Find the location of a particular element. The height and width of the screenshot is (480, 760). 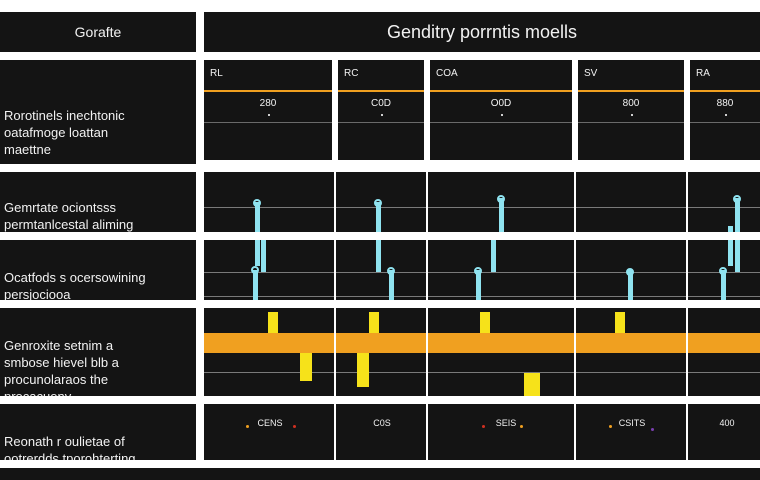

yellow-block-1b is located at coordinates (306, 367).